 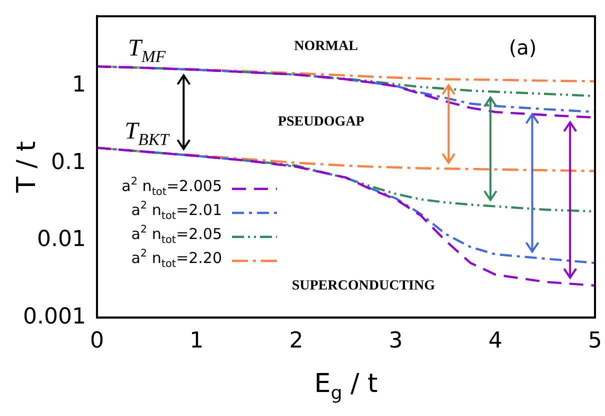 What do you see at coordinates (68, 162) in the screenshot?
I see `y-tick-label: 0.1` at bounding box center [68, 162].